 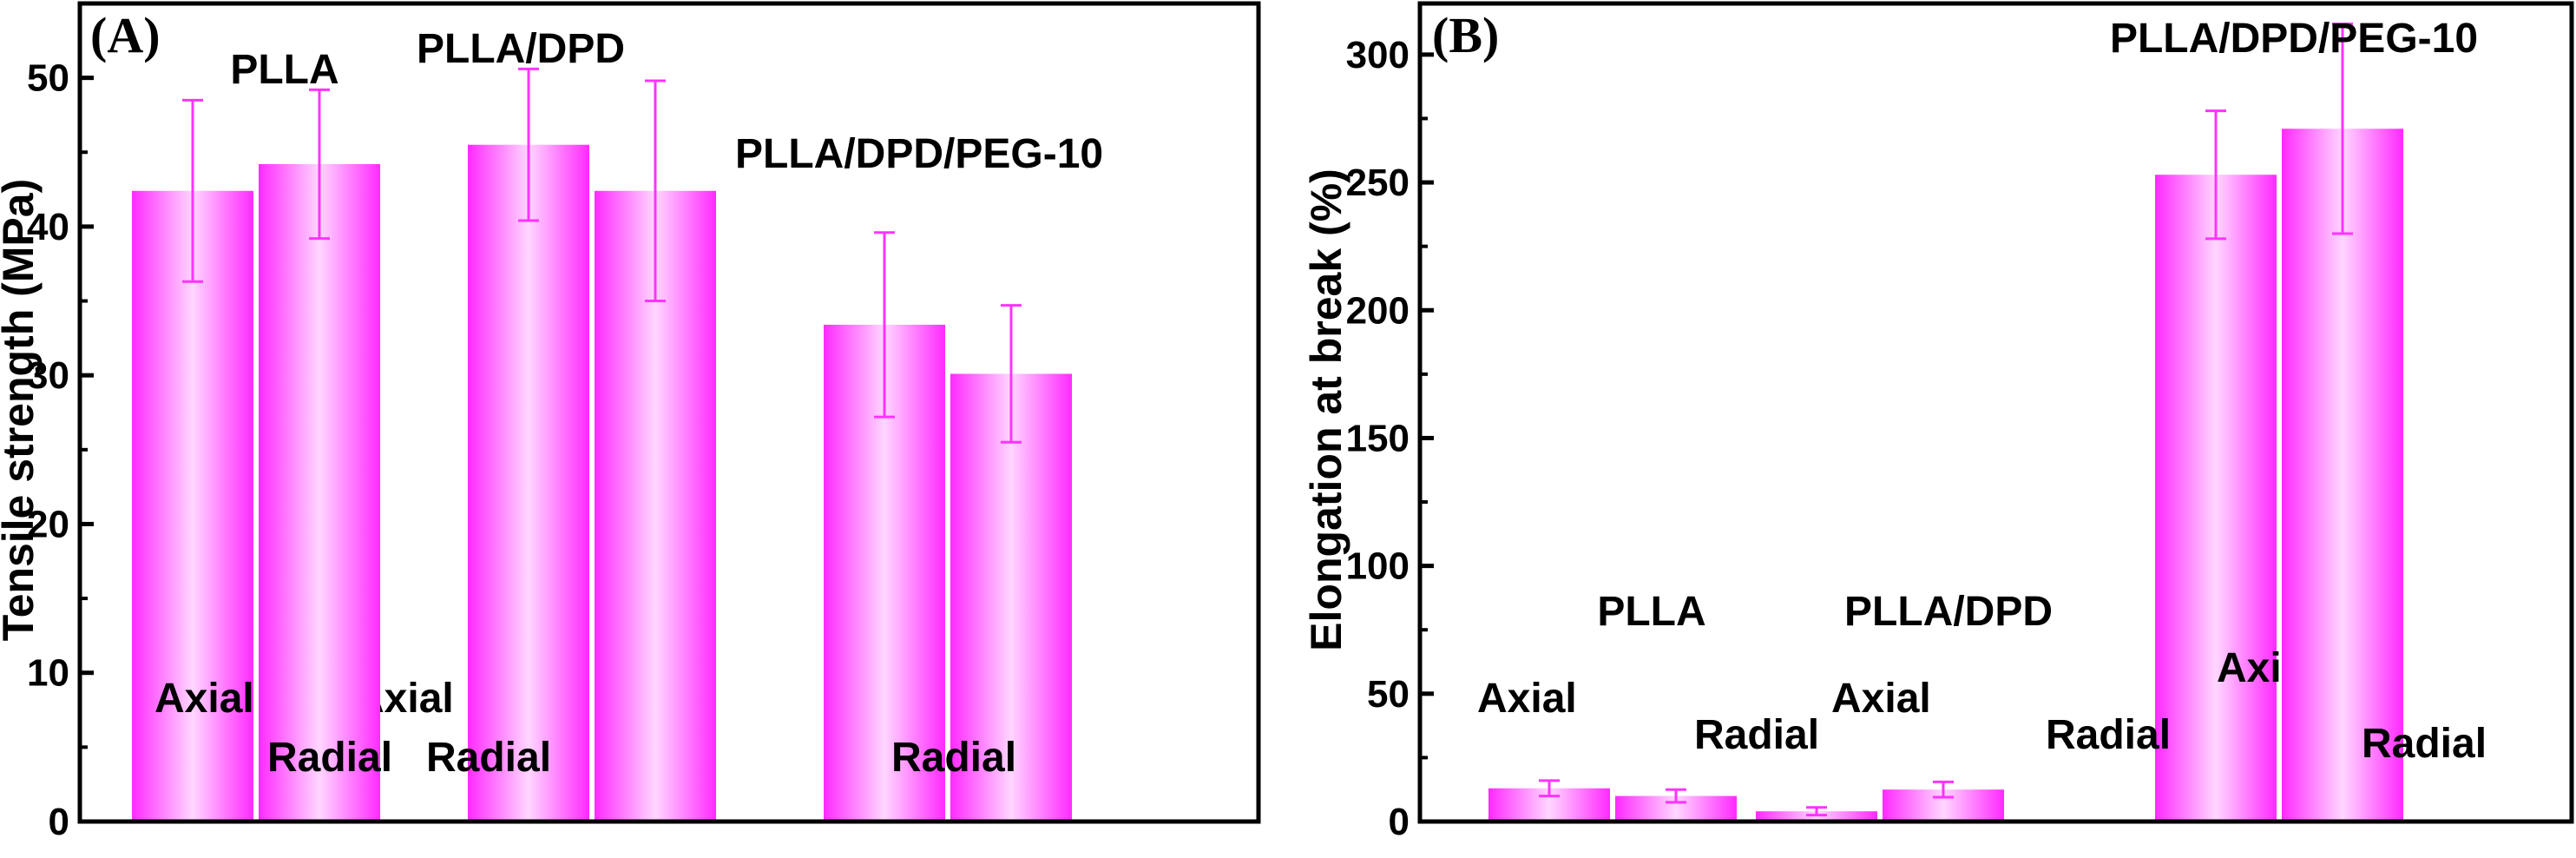 I want to click on panel-label: (A), so click(x=126, y=35).